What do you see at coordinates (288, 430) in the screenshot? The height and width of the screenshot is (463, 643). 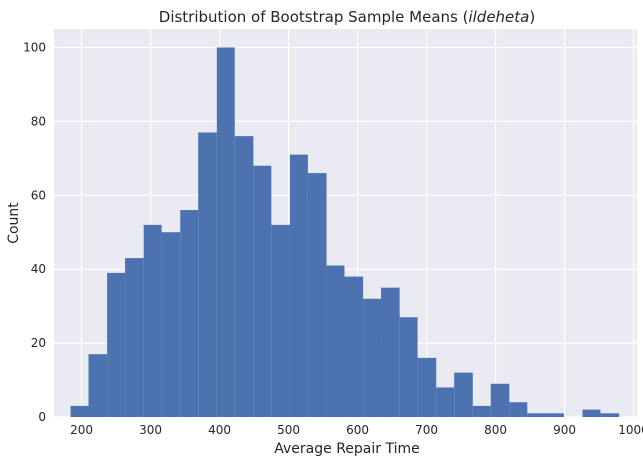 I see `x-tick-label: 500` at bounding box center [288, 430].